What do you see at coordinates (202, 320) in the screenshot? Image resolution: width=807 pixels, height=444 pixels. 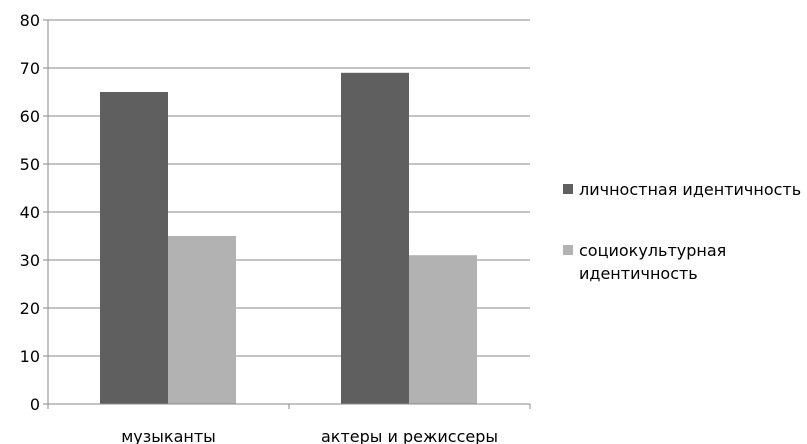 I see `bar-series1-cat0` at bounding box center [202, 320].